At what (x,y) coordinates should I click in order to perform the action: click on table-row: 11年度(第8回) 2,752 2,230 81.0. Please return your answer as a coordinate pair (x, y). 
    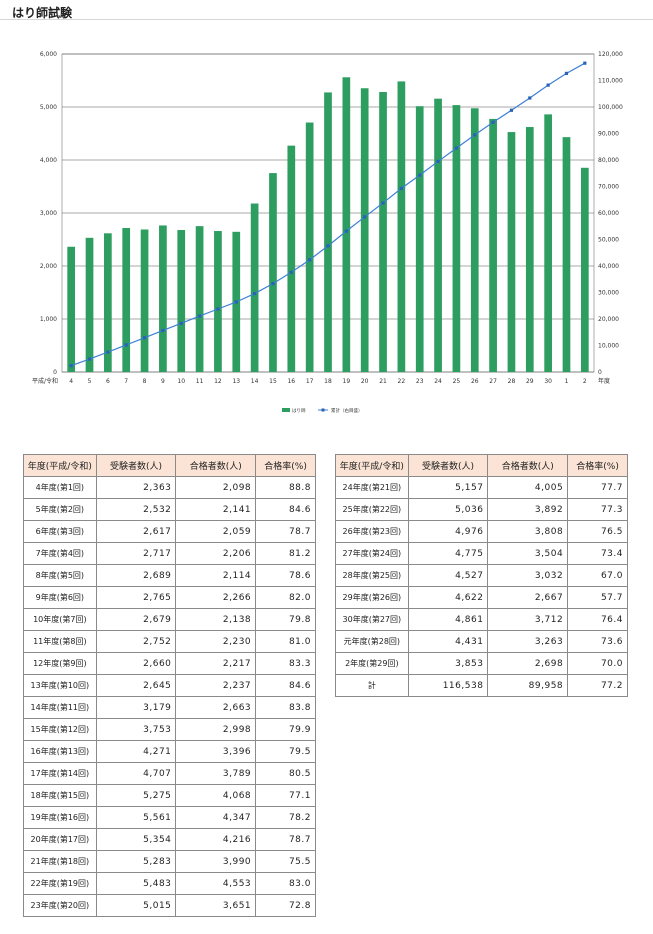
    Looking at the image, I should click on (169, 641).